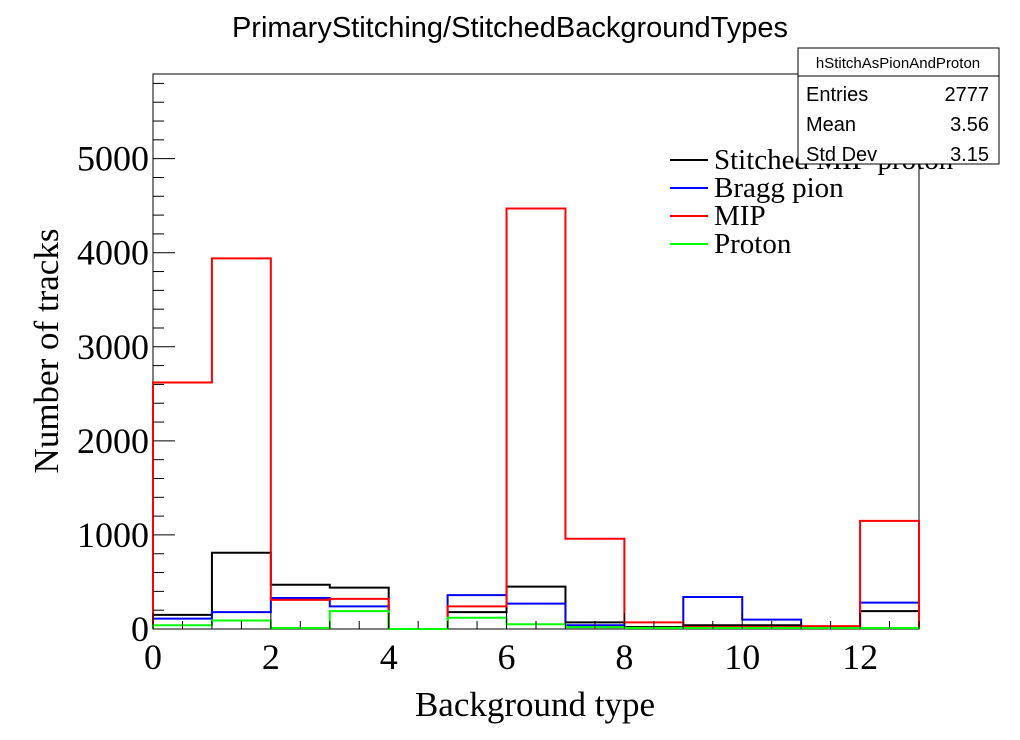  I want to click on x-tick-label: 10, so click(742, 657).